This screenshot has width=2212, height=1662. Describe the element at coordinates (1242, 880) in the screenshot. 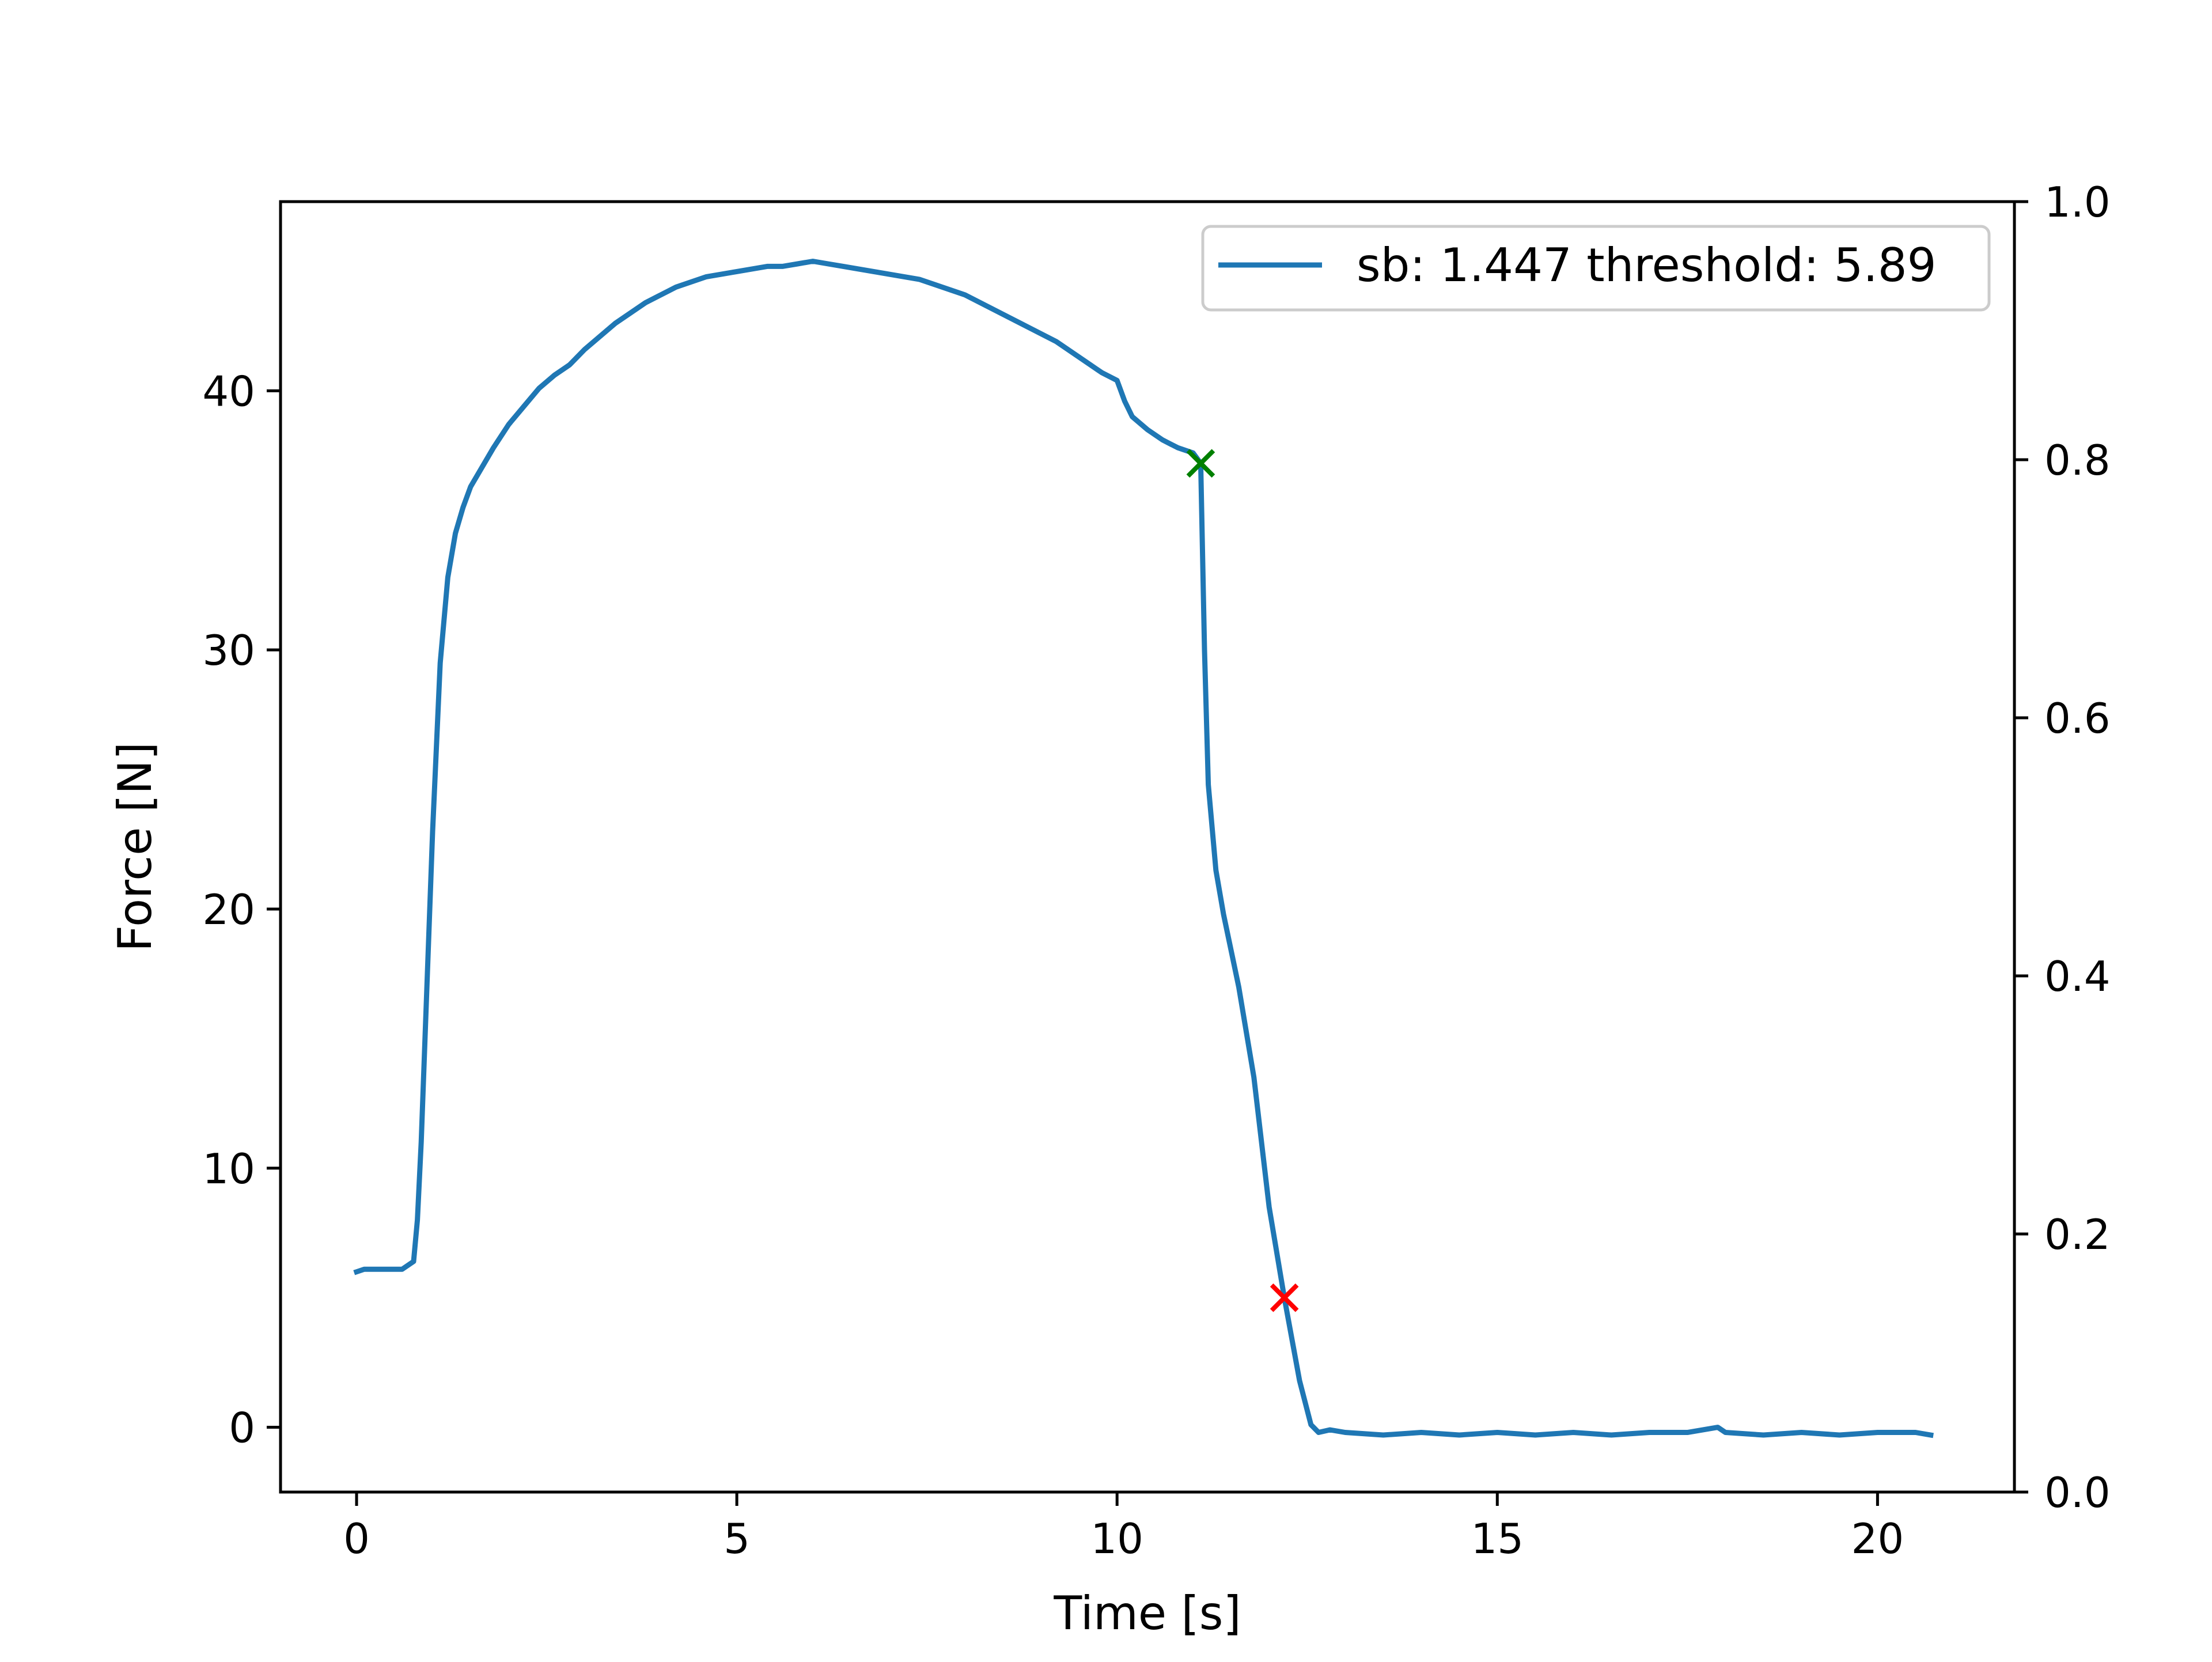

I see `marker-layer` at that location.